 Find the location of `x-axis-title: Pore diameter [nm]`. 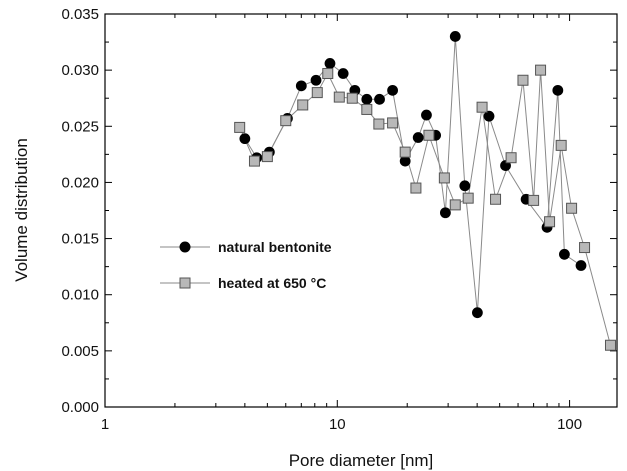

x-axis-title: Pore diameter [nm] is located at coordinates (361, 460).